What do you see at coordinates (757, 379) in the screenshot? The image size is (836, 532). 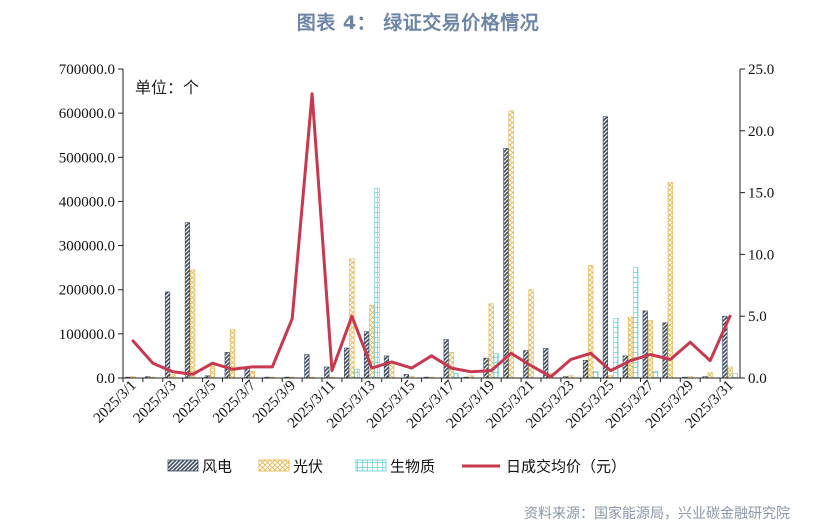 I see `right-tick-label: 0.0` at bounding box center [757, 379].